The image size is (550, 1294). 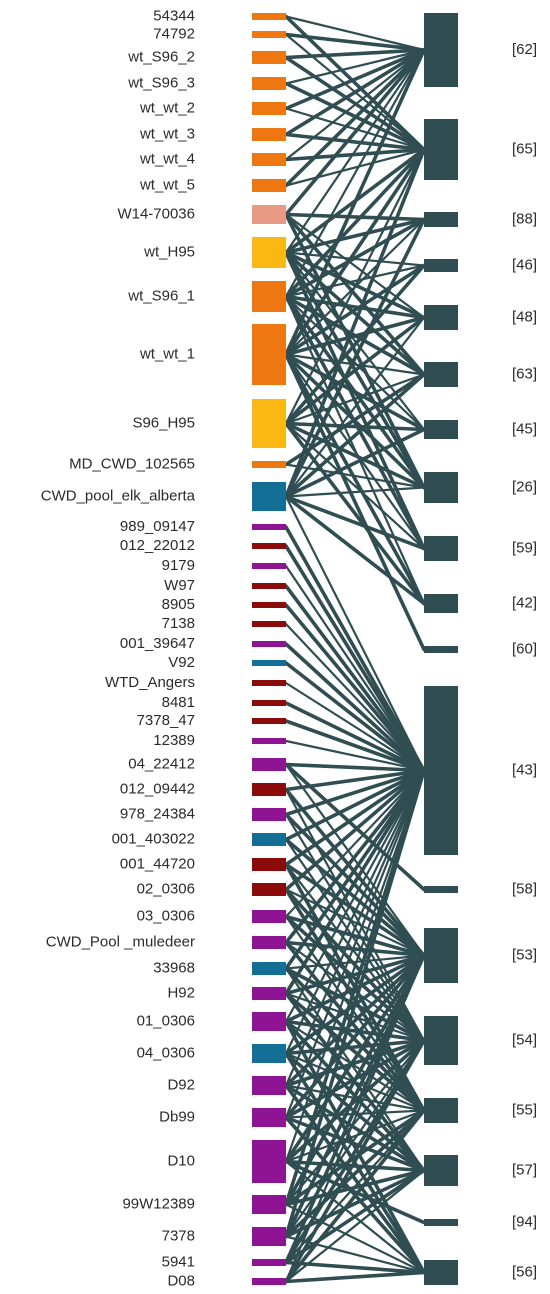 I want to click on node-label-8: W14-70036, so click(x=156, y=213).